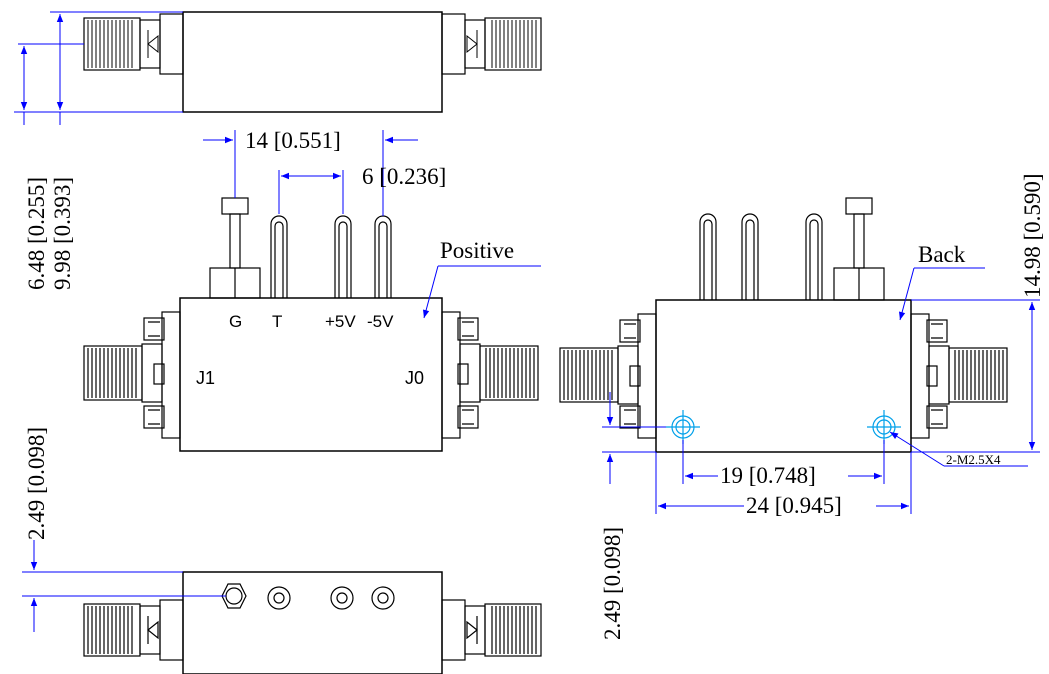  Describe the element at coordinates (310, 173) in the screenshot. I see `pin-dimension-lines` at that location.